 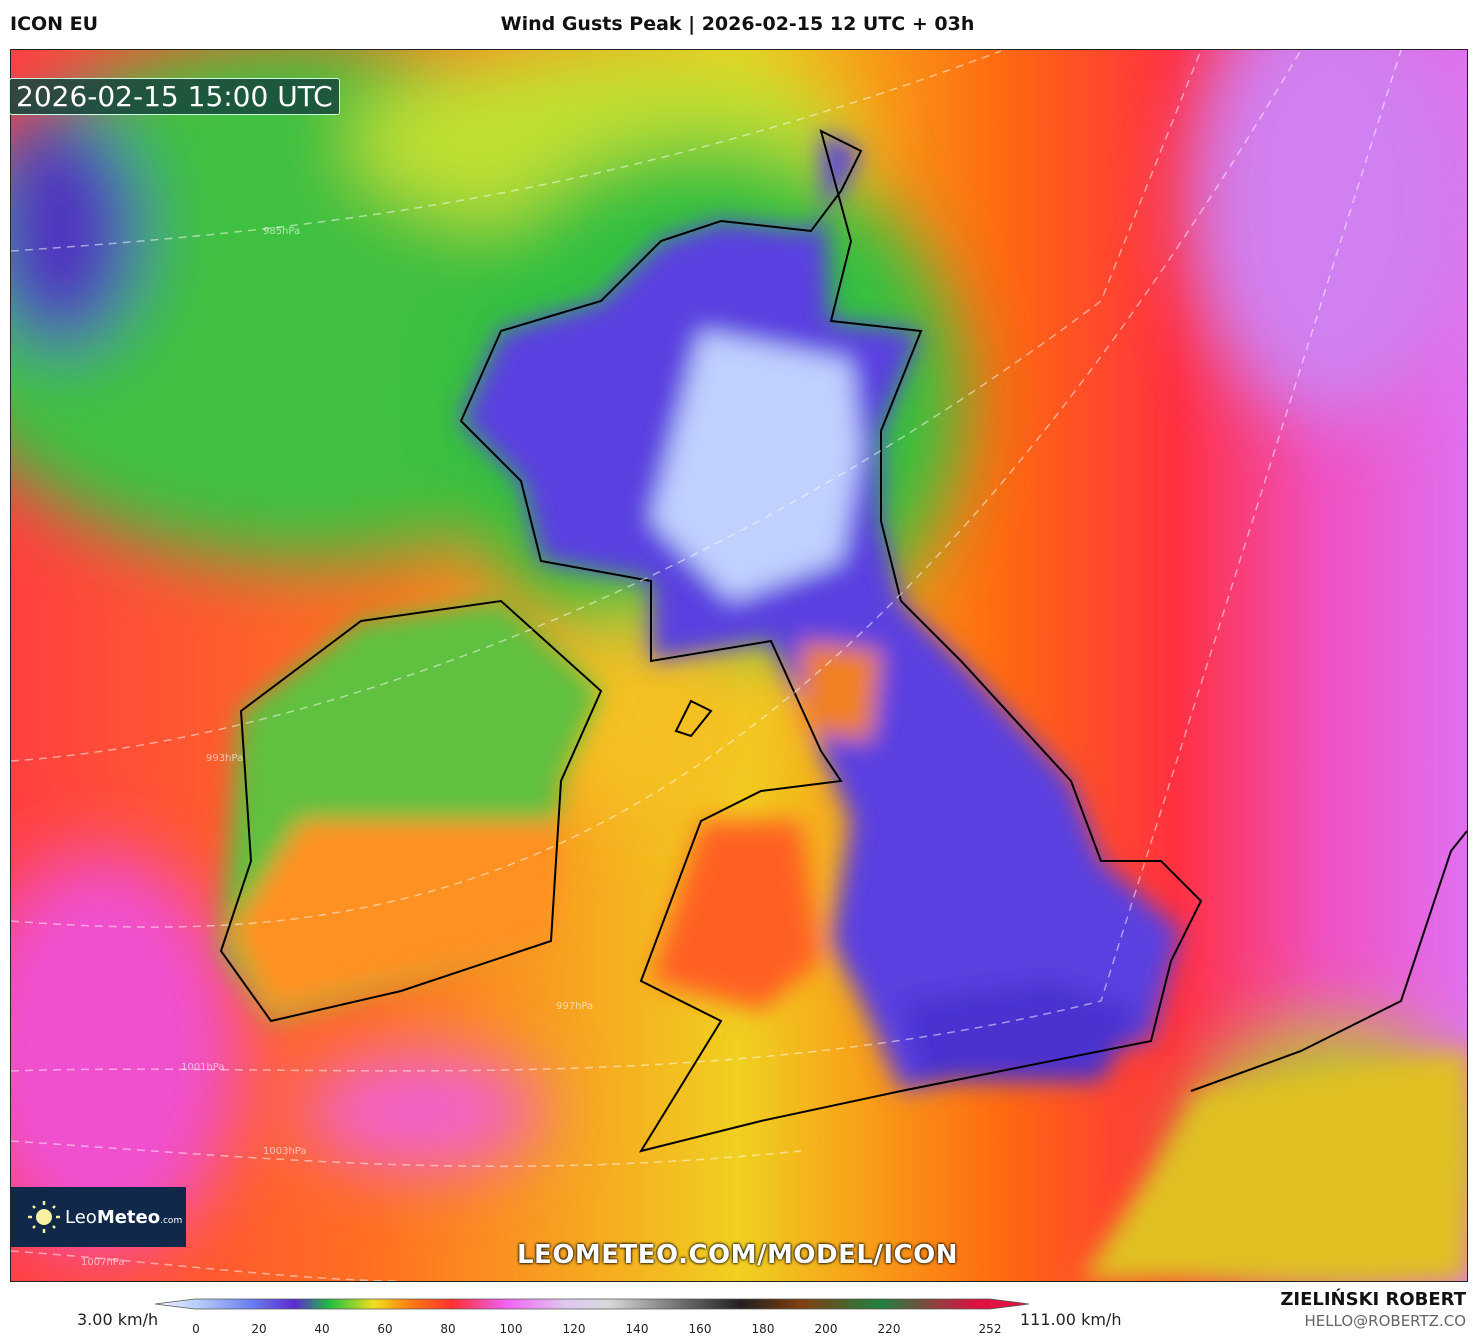 I want to click on colorbar-tick: 40, so click(x=322, y=1329).